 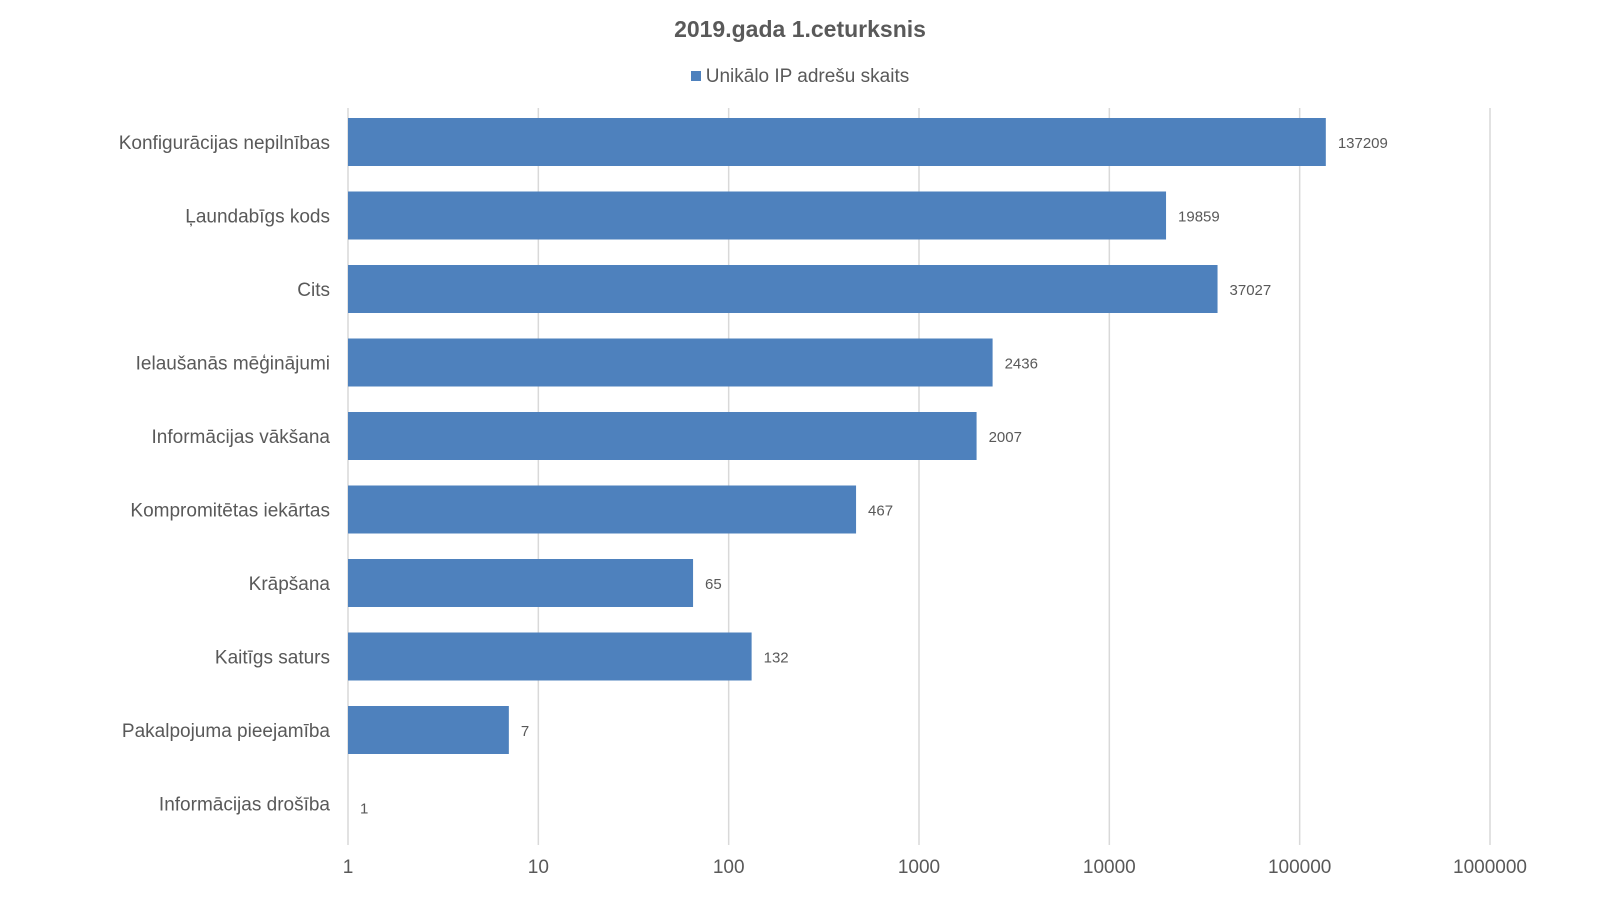 I want to click on data-label: 132, so click(x=776, y=658).